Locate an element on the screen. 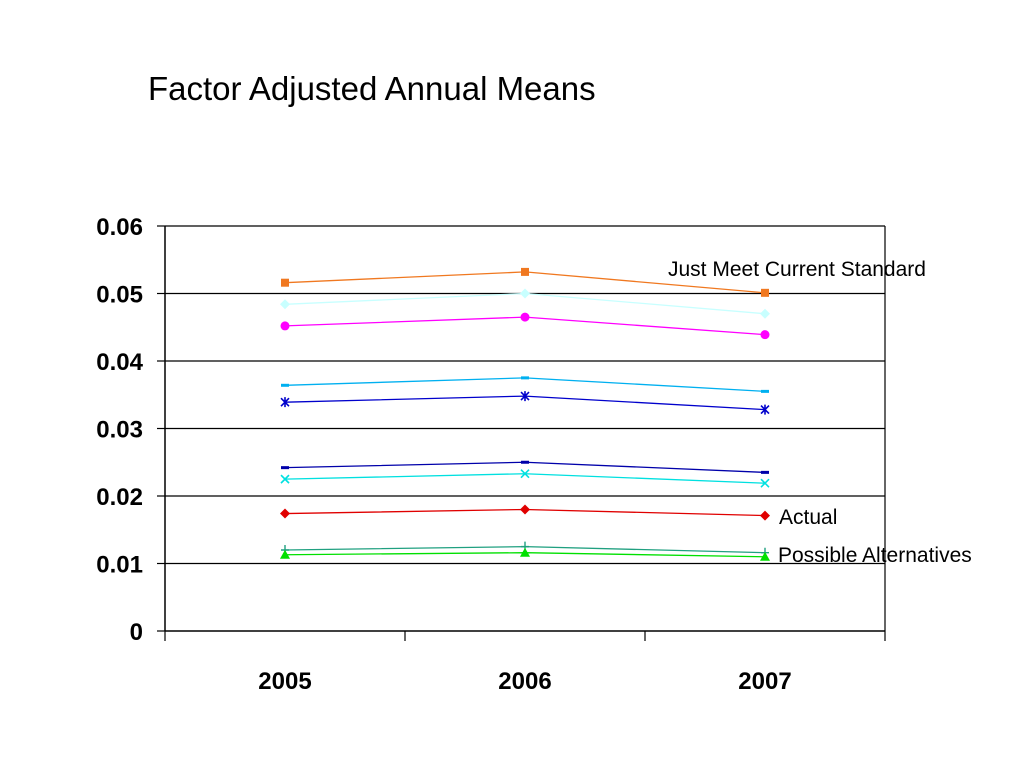  annotation-label: Possible Alternatives is located at coordinates (875, 555).